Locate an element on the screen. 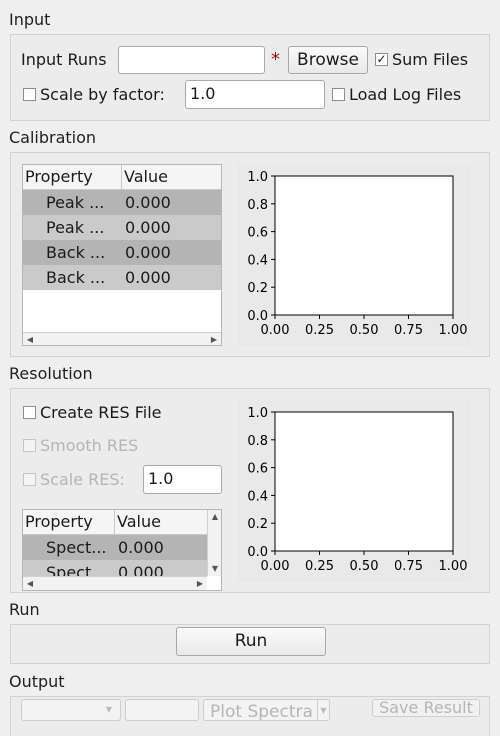  scale-by-factor-checkbox is located at coordinates (29, 94).